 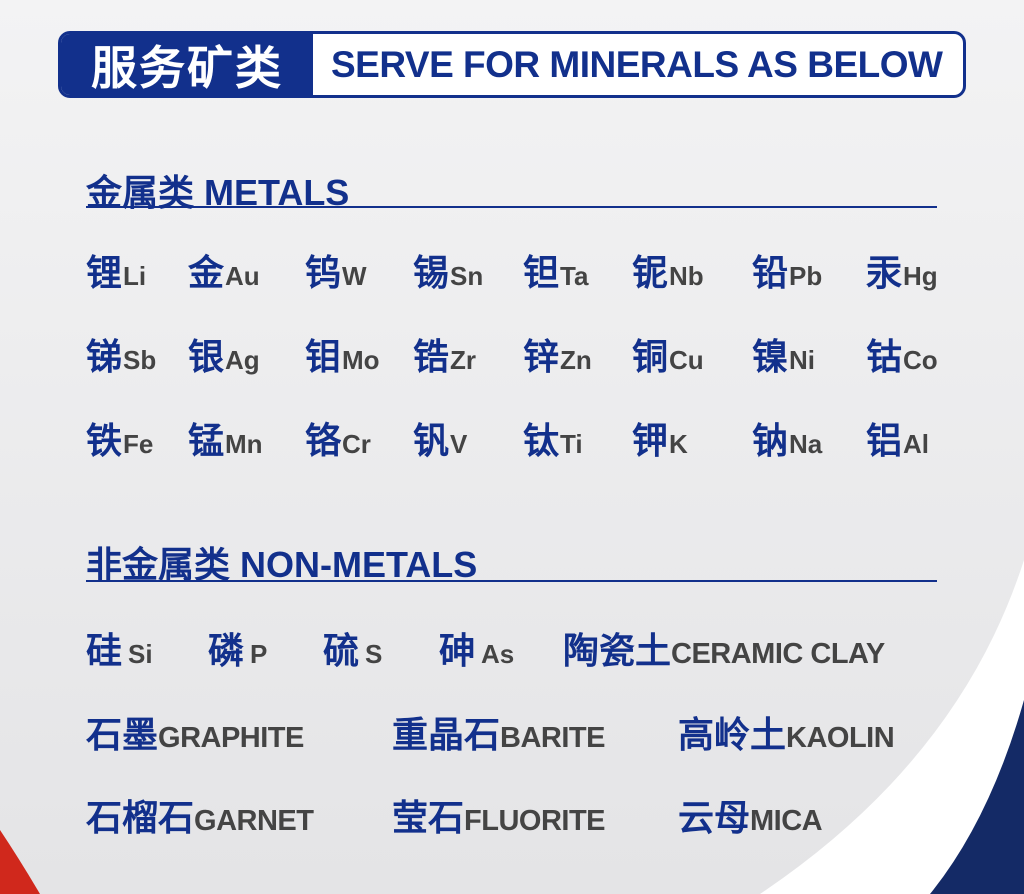 What do you see at coordinates (138, 444) in the screenshot?
I see `element-symbol: Fe` at bounding box center [138, 444].